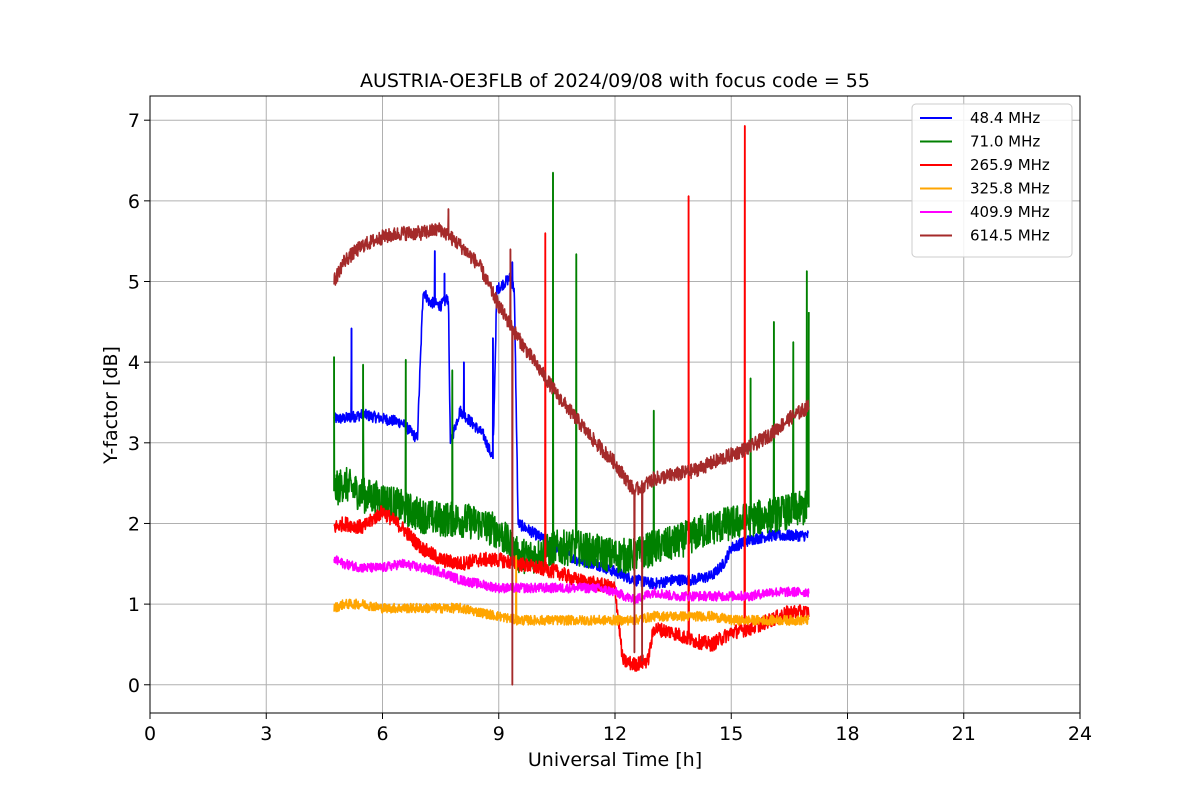 The image size is (1200, 800). What do you see at coordinates (134, 202) in the screenshot?
I see `y-tick-label: 6` at bounding box center [134, 202].